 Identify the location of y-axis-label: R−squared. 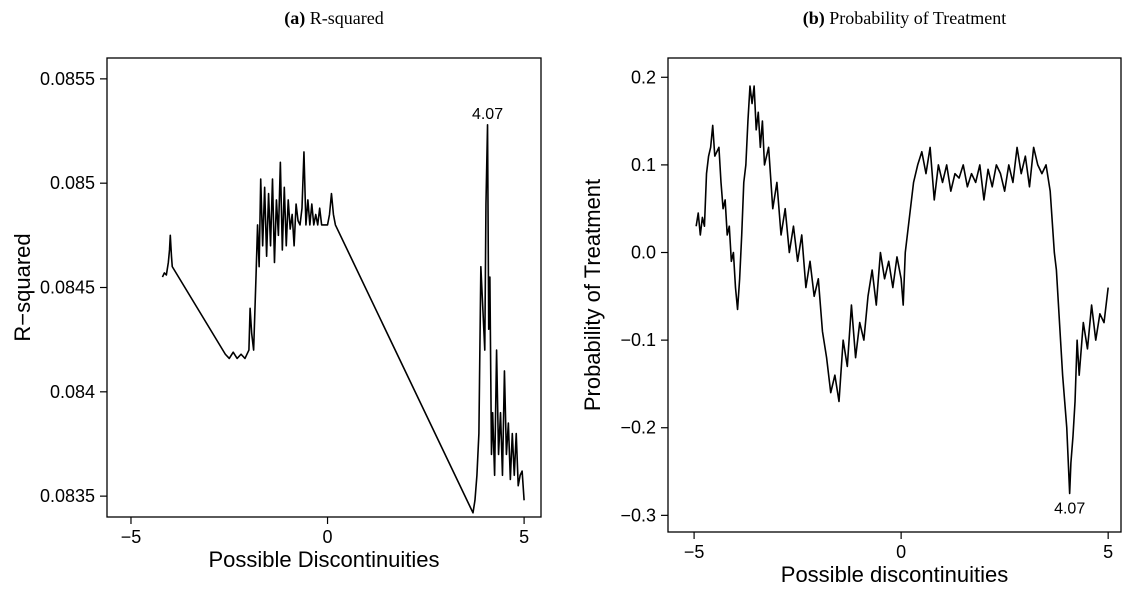
(22, 287).